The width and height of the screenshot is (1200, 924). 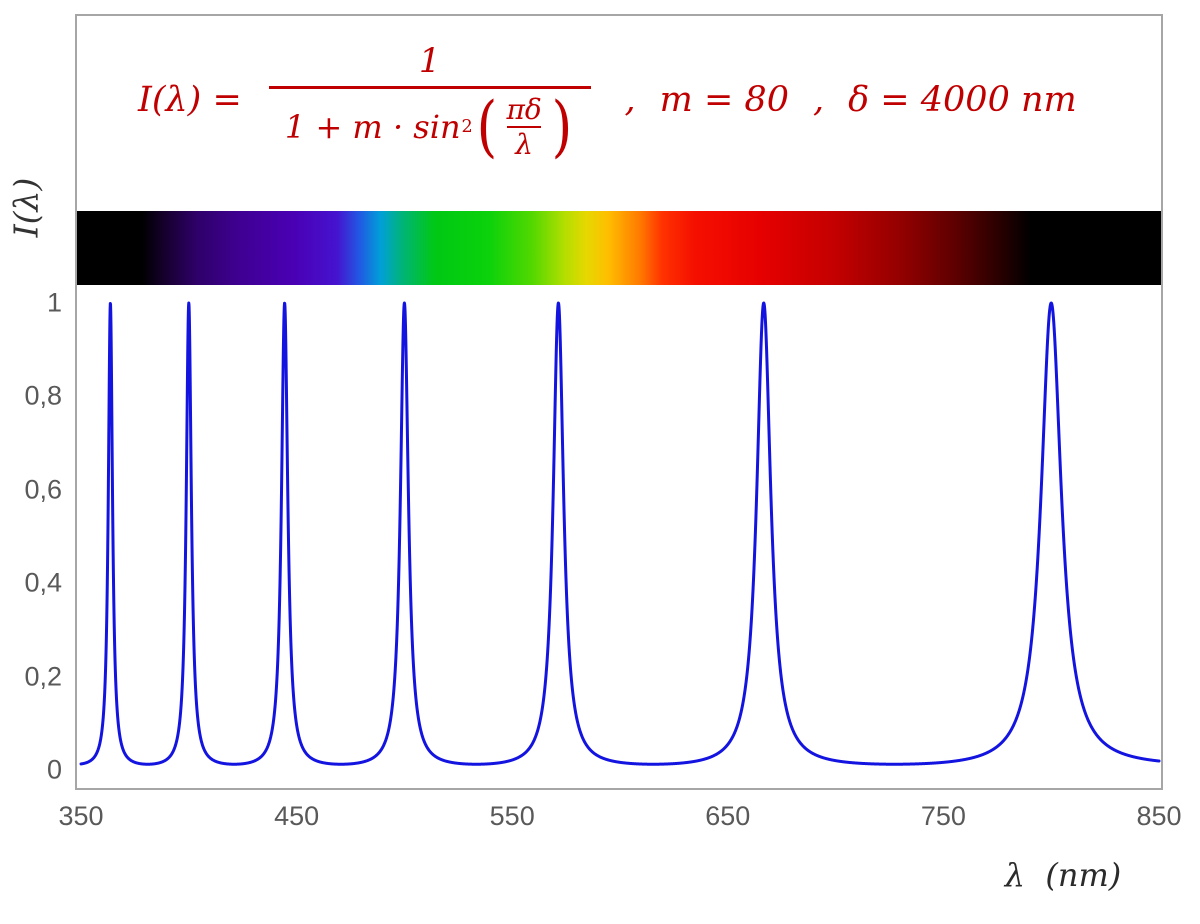 What do you see at coordinates (43, 489) in the screenshot?
I see `y-tick-label: 0,6` at bounding box center [43, 489].